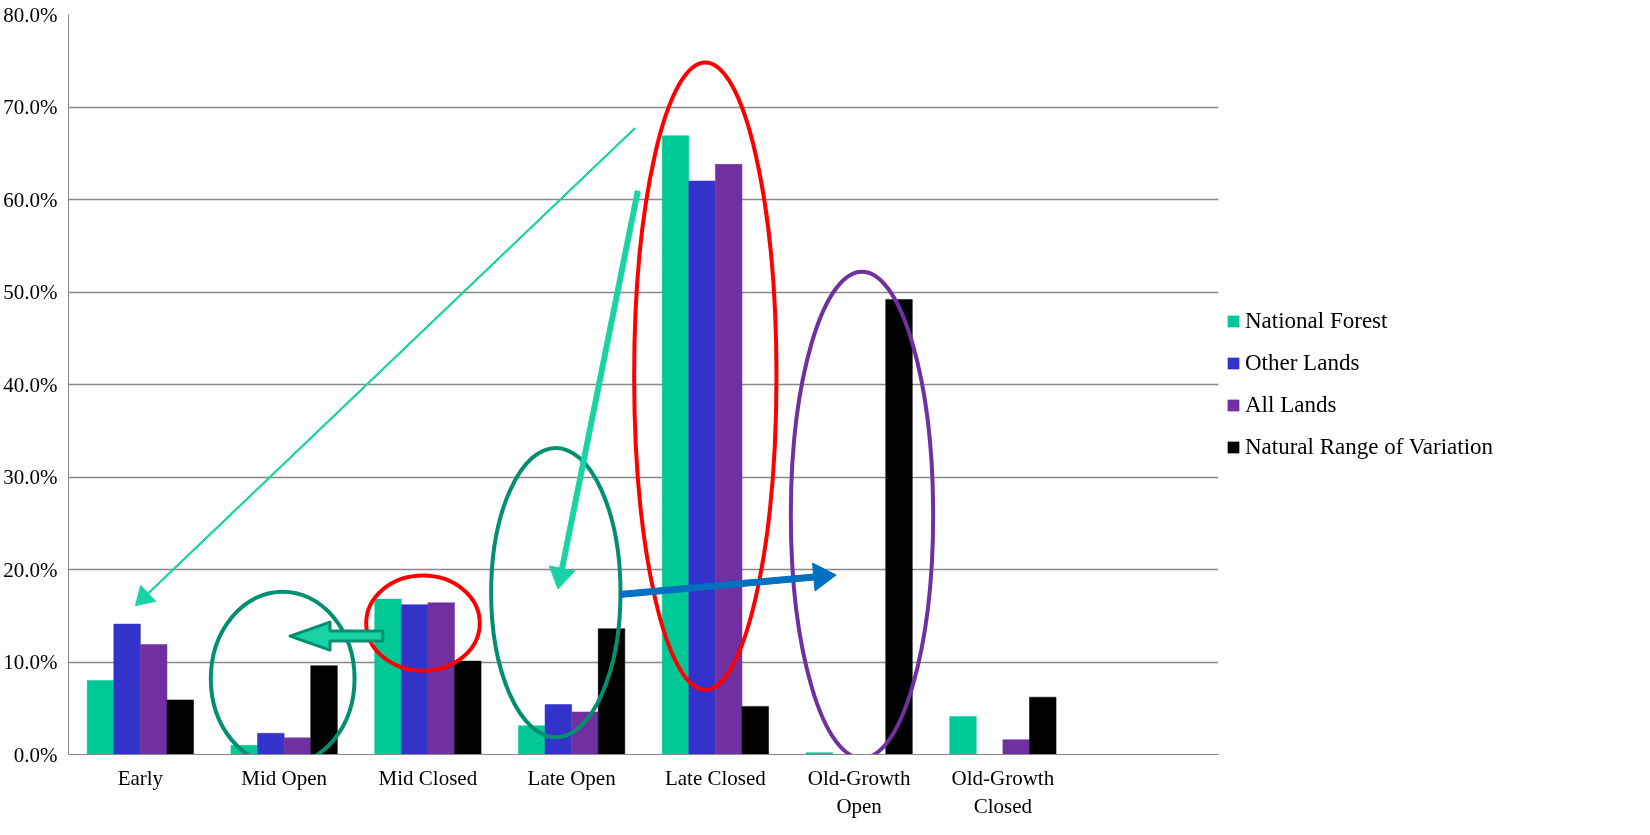 The image size is (1650, 835). Describe the element at coordinates (428, 777) in the screenshot. I see `x-tick-label: Mid Closed` at that location.